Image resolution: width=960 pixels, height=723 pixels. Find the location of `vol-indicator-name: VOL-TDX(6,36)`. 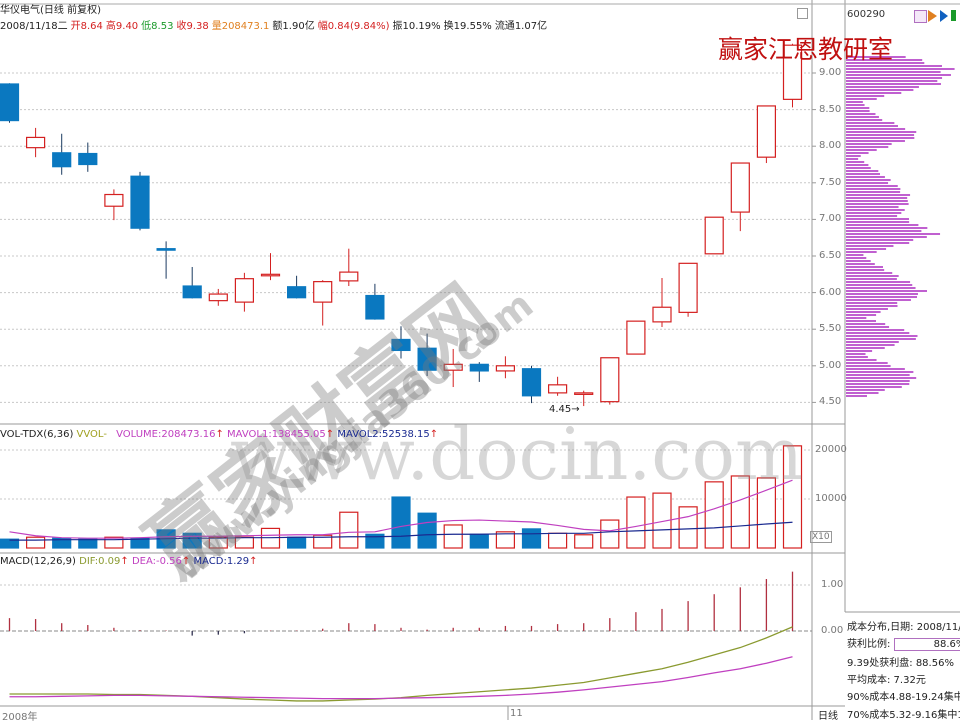

vol-indicator-name: VOL-TDX(6,36) is located at coordinates (37, 434).